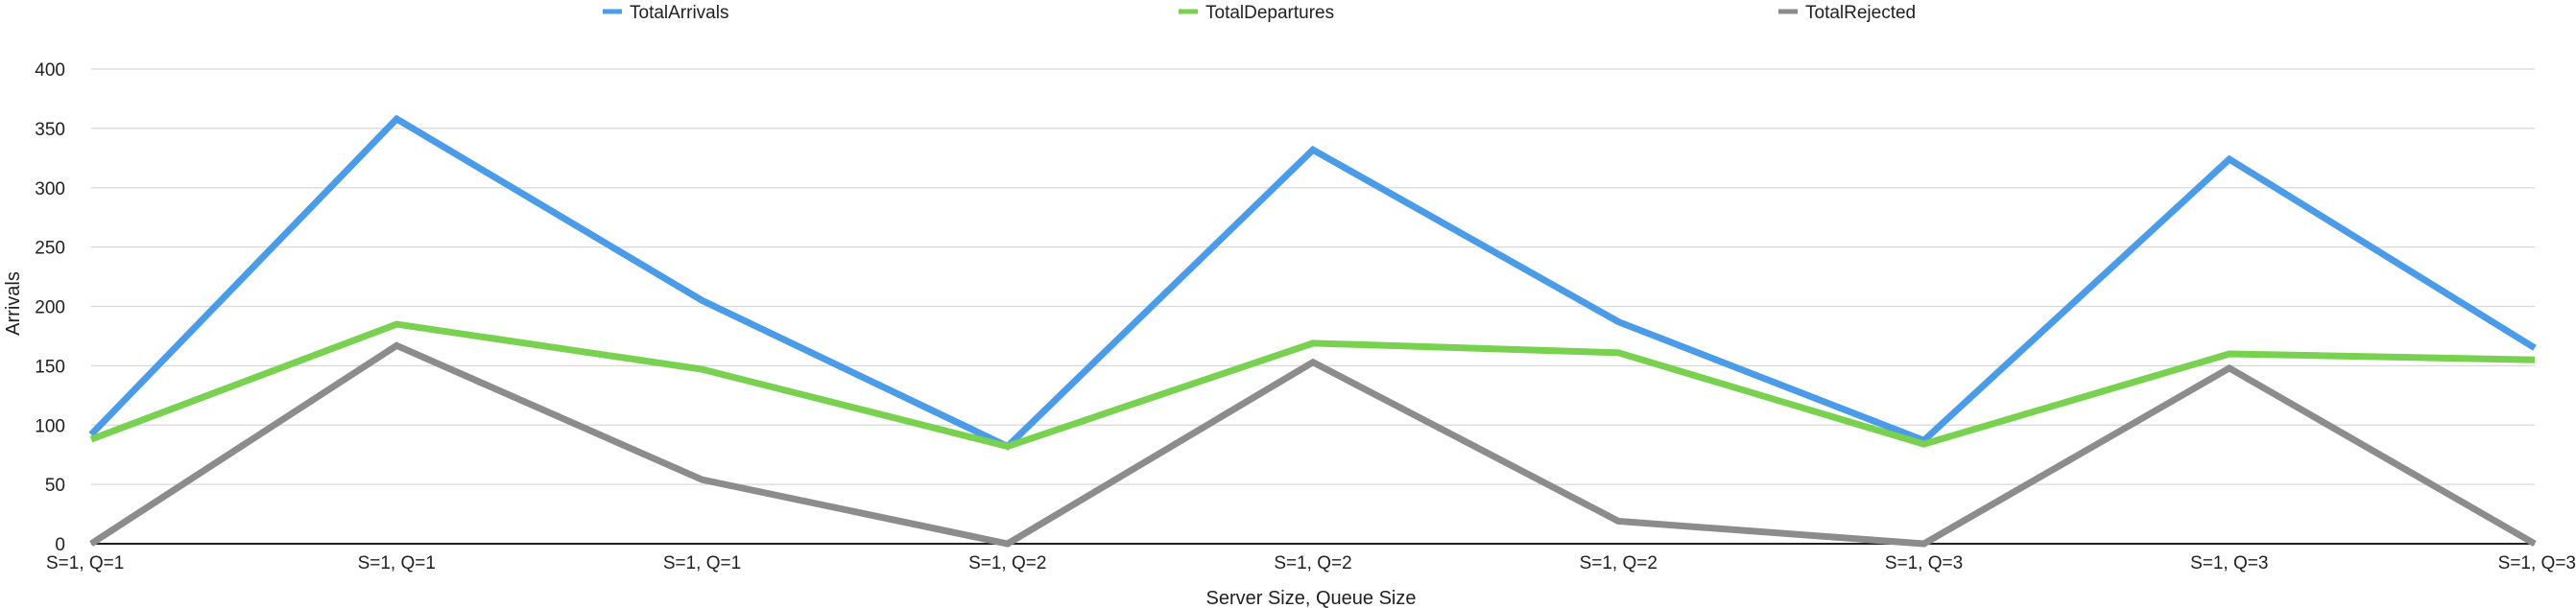  Describe the element at coordinates (1269, 13) in the screenshot. I see `legend-label: TotalDepartures` at that location.